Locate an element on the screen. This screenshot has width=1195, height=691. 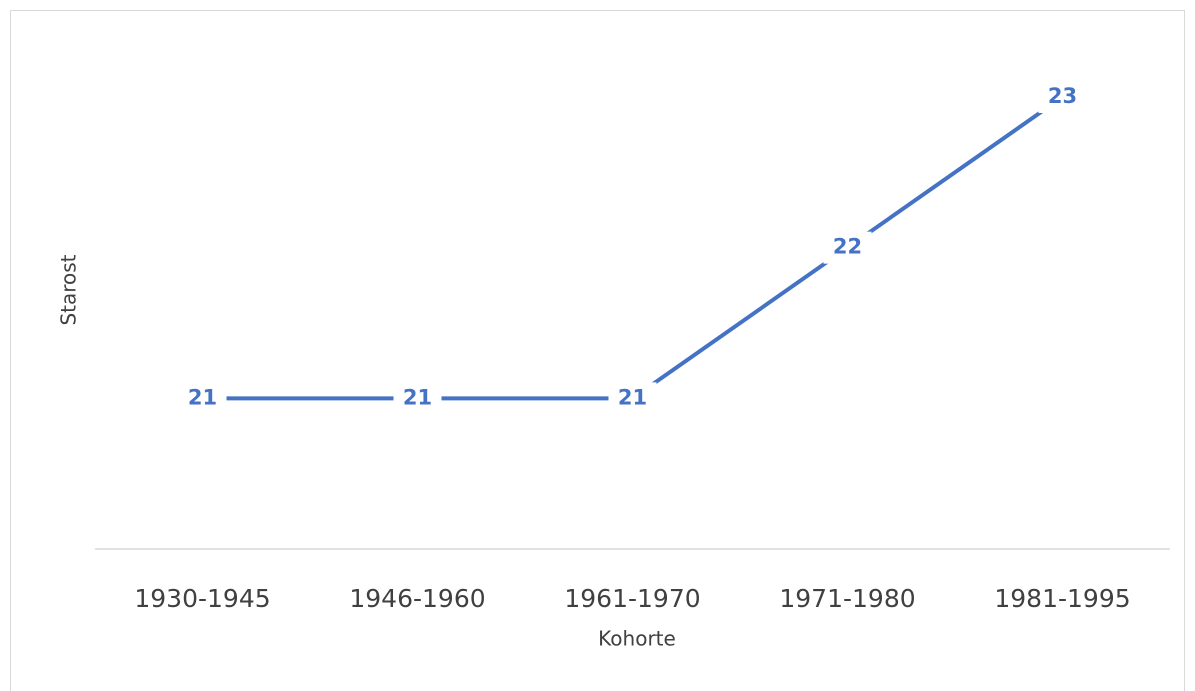
x-tick-label: 1971-1980 is located at coordinates (847, 598).